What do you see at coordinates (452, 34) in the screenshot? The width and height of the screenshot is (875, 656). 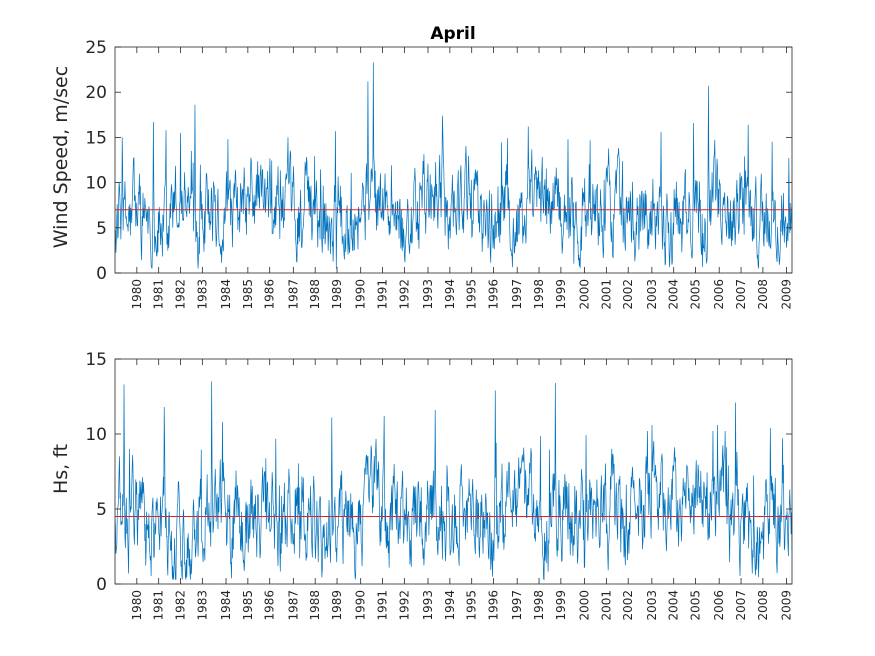 I see `chart-title: April` at bounding box center [452, 34].